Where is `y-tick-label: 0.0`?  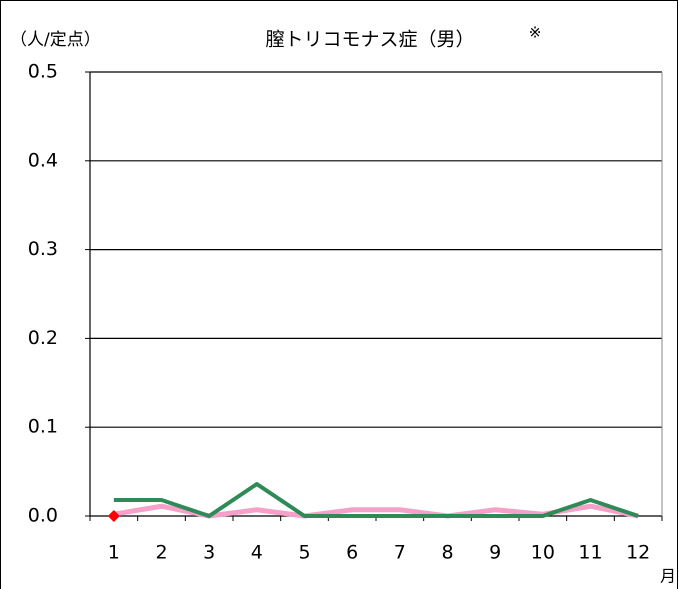
y-tick-label: 0.0 is located at coordinates (43, 516).